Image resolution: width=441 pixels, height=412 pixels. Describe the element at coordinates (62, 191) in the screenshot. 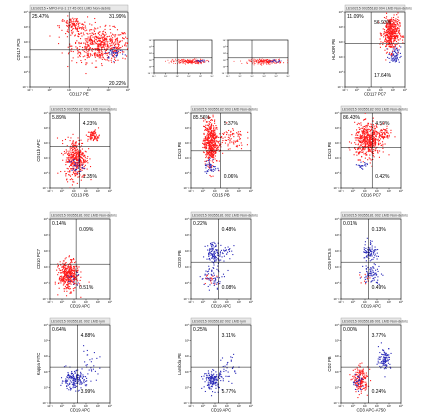

I see `x-tick-label: 10⁰` at that location.